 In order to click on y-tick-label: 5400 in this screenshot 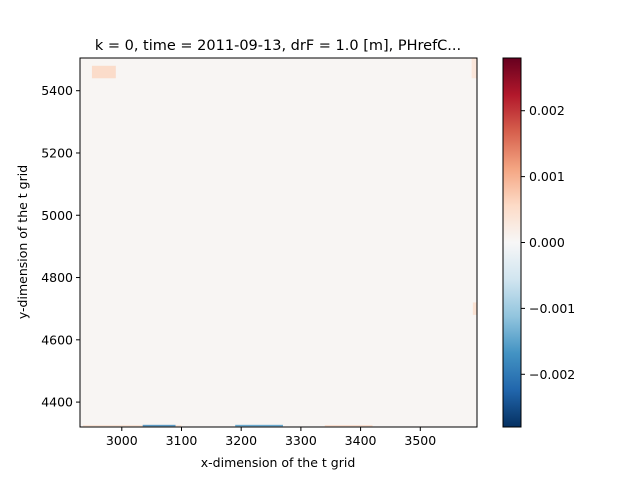, I will do `click(57, 90)`.